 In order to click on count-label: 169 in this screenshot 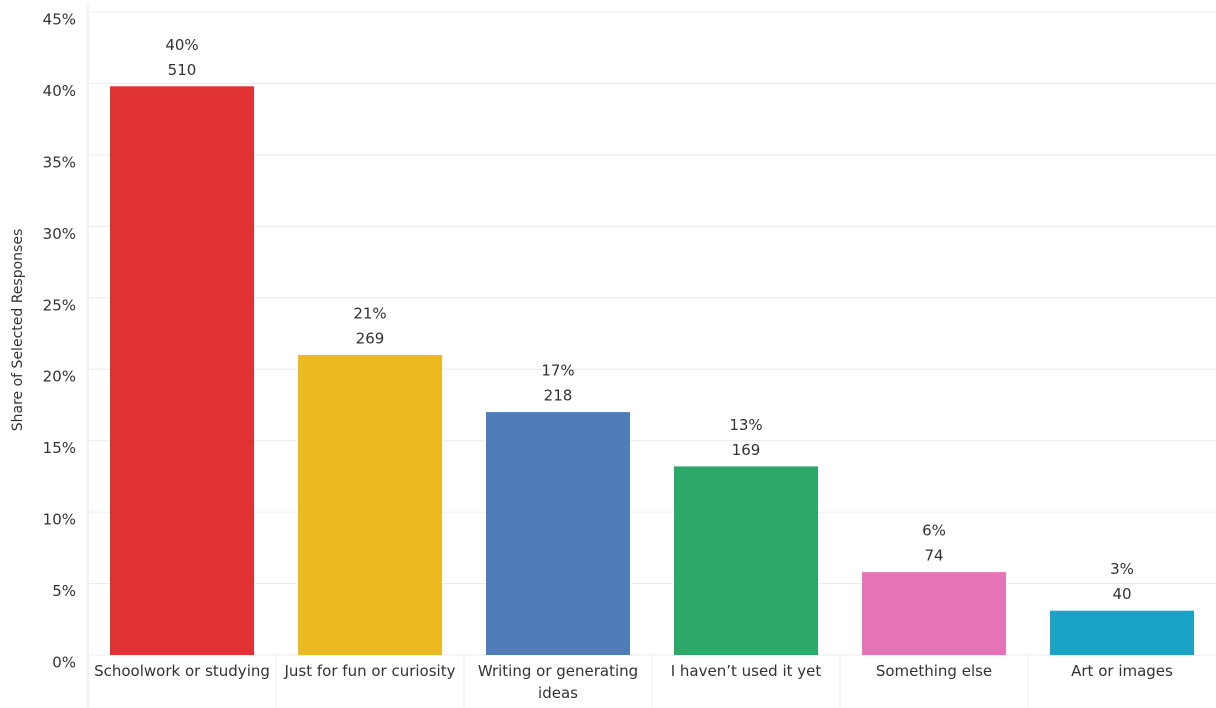, I will do `click(746, 450)`.